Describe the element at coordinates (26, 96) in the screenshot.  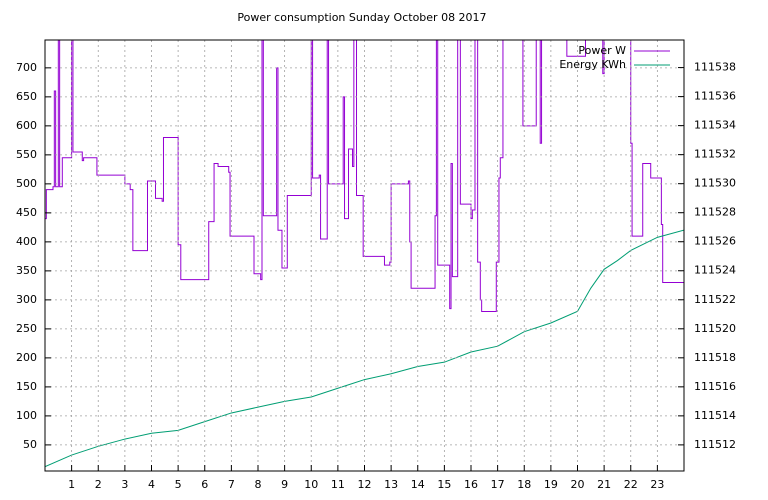
I see `y-tick-label: 650` at that location.